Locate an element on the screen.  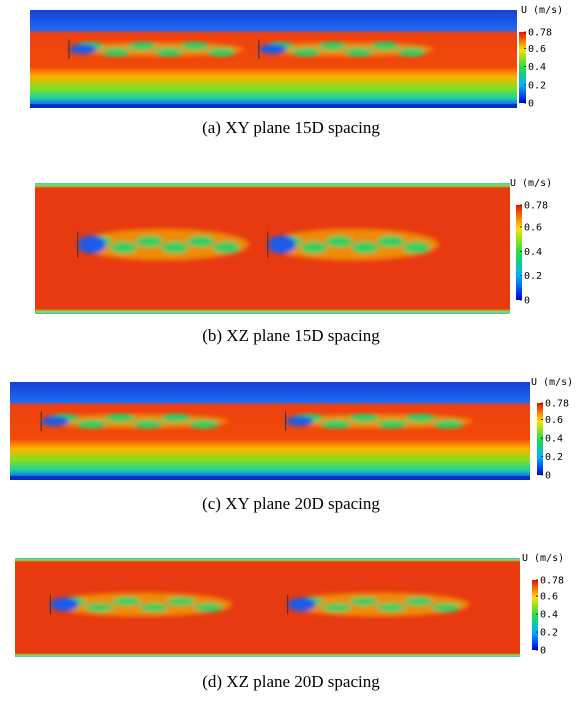
caption: (c) XY plane 20D spacing is located at coordinates (291, 503).